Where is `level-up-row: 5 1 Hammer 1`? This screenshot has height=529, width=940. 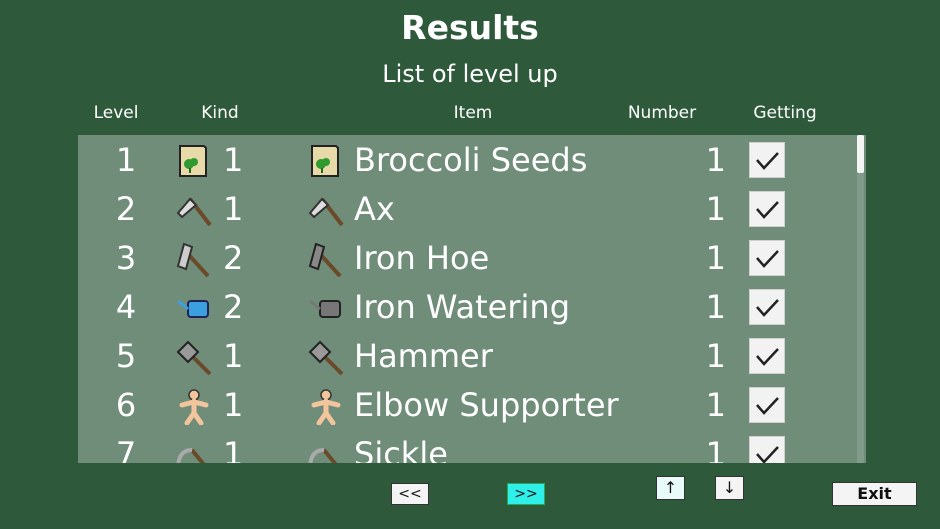 level-up-row: 5 1 Hammer 1 is located at coordinates (468, 356).